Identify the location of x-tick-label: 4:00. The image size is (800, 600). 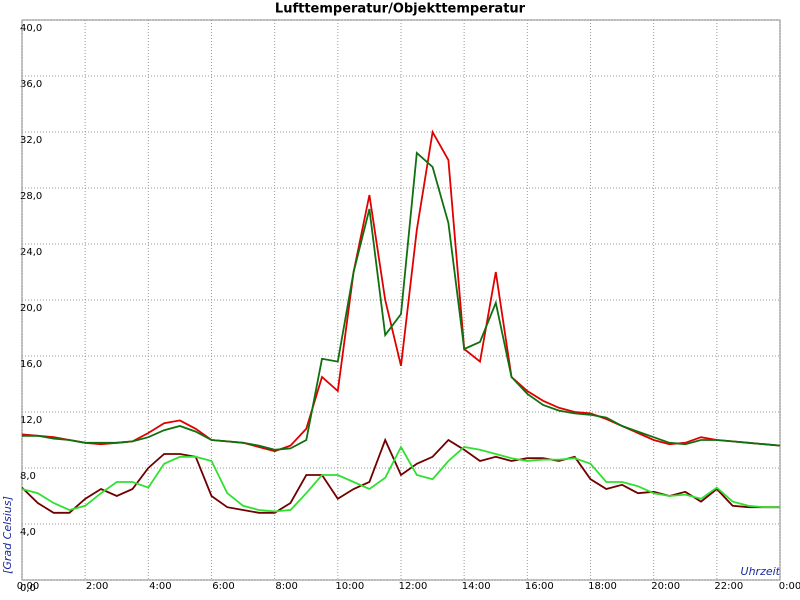
(160, 586).